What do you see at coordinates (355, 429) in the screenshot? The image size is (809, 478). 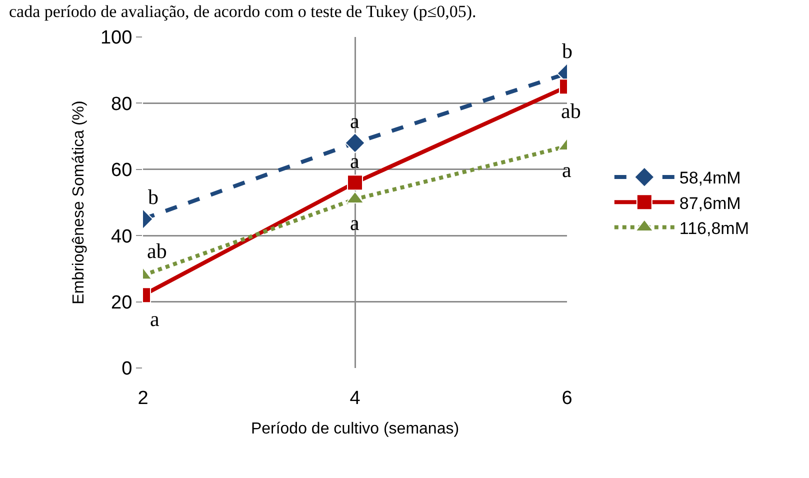 I see `x-axis-title: Período de cultivo (semanas)` at bounding box center [355, 429].